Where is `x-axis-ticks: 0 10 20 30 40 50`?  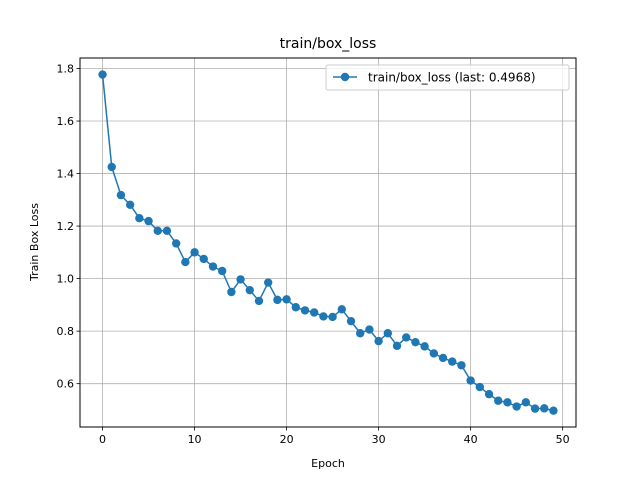
x-axis-ticks: 0 10 20 30 40 50 is located at coordinates (334, 436).